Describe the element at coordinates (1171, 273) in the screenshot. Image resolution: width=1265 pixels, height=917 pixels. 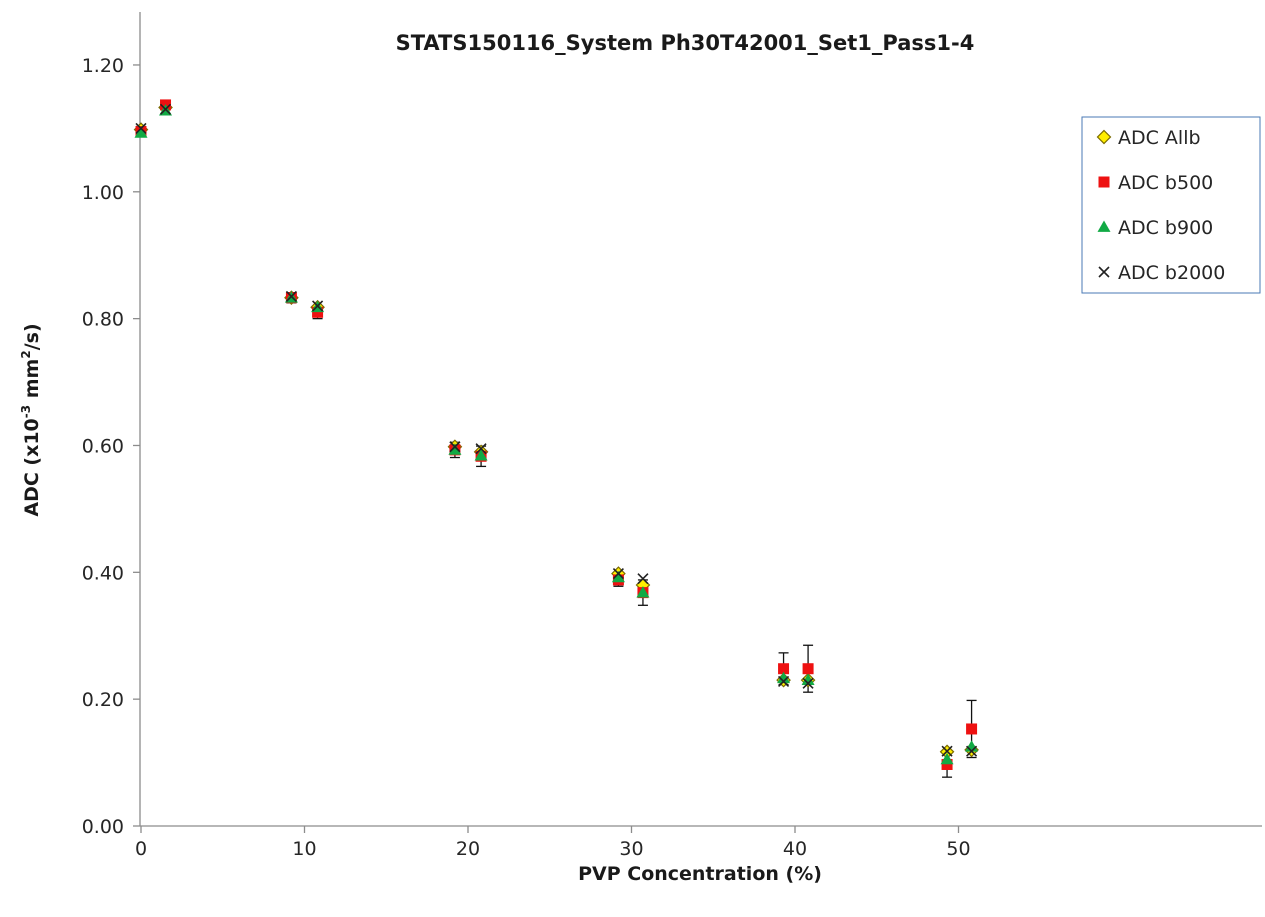
I see `legend-label: ADC b2000` at that location.